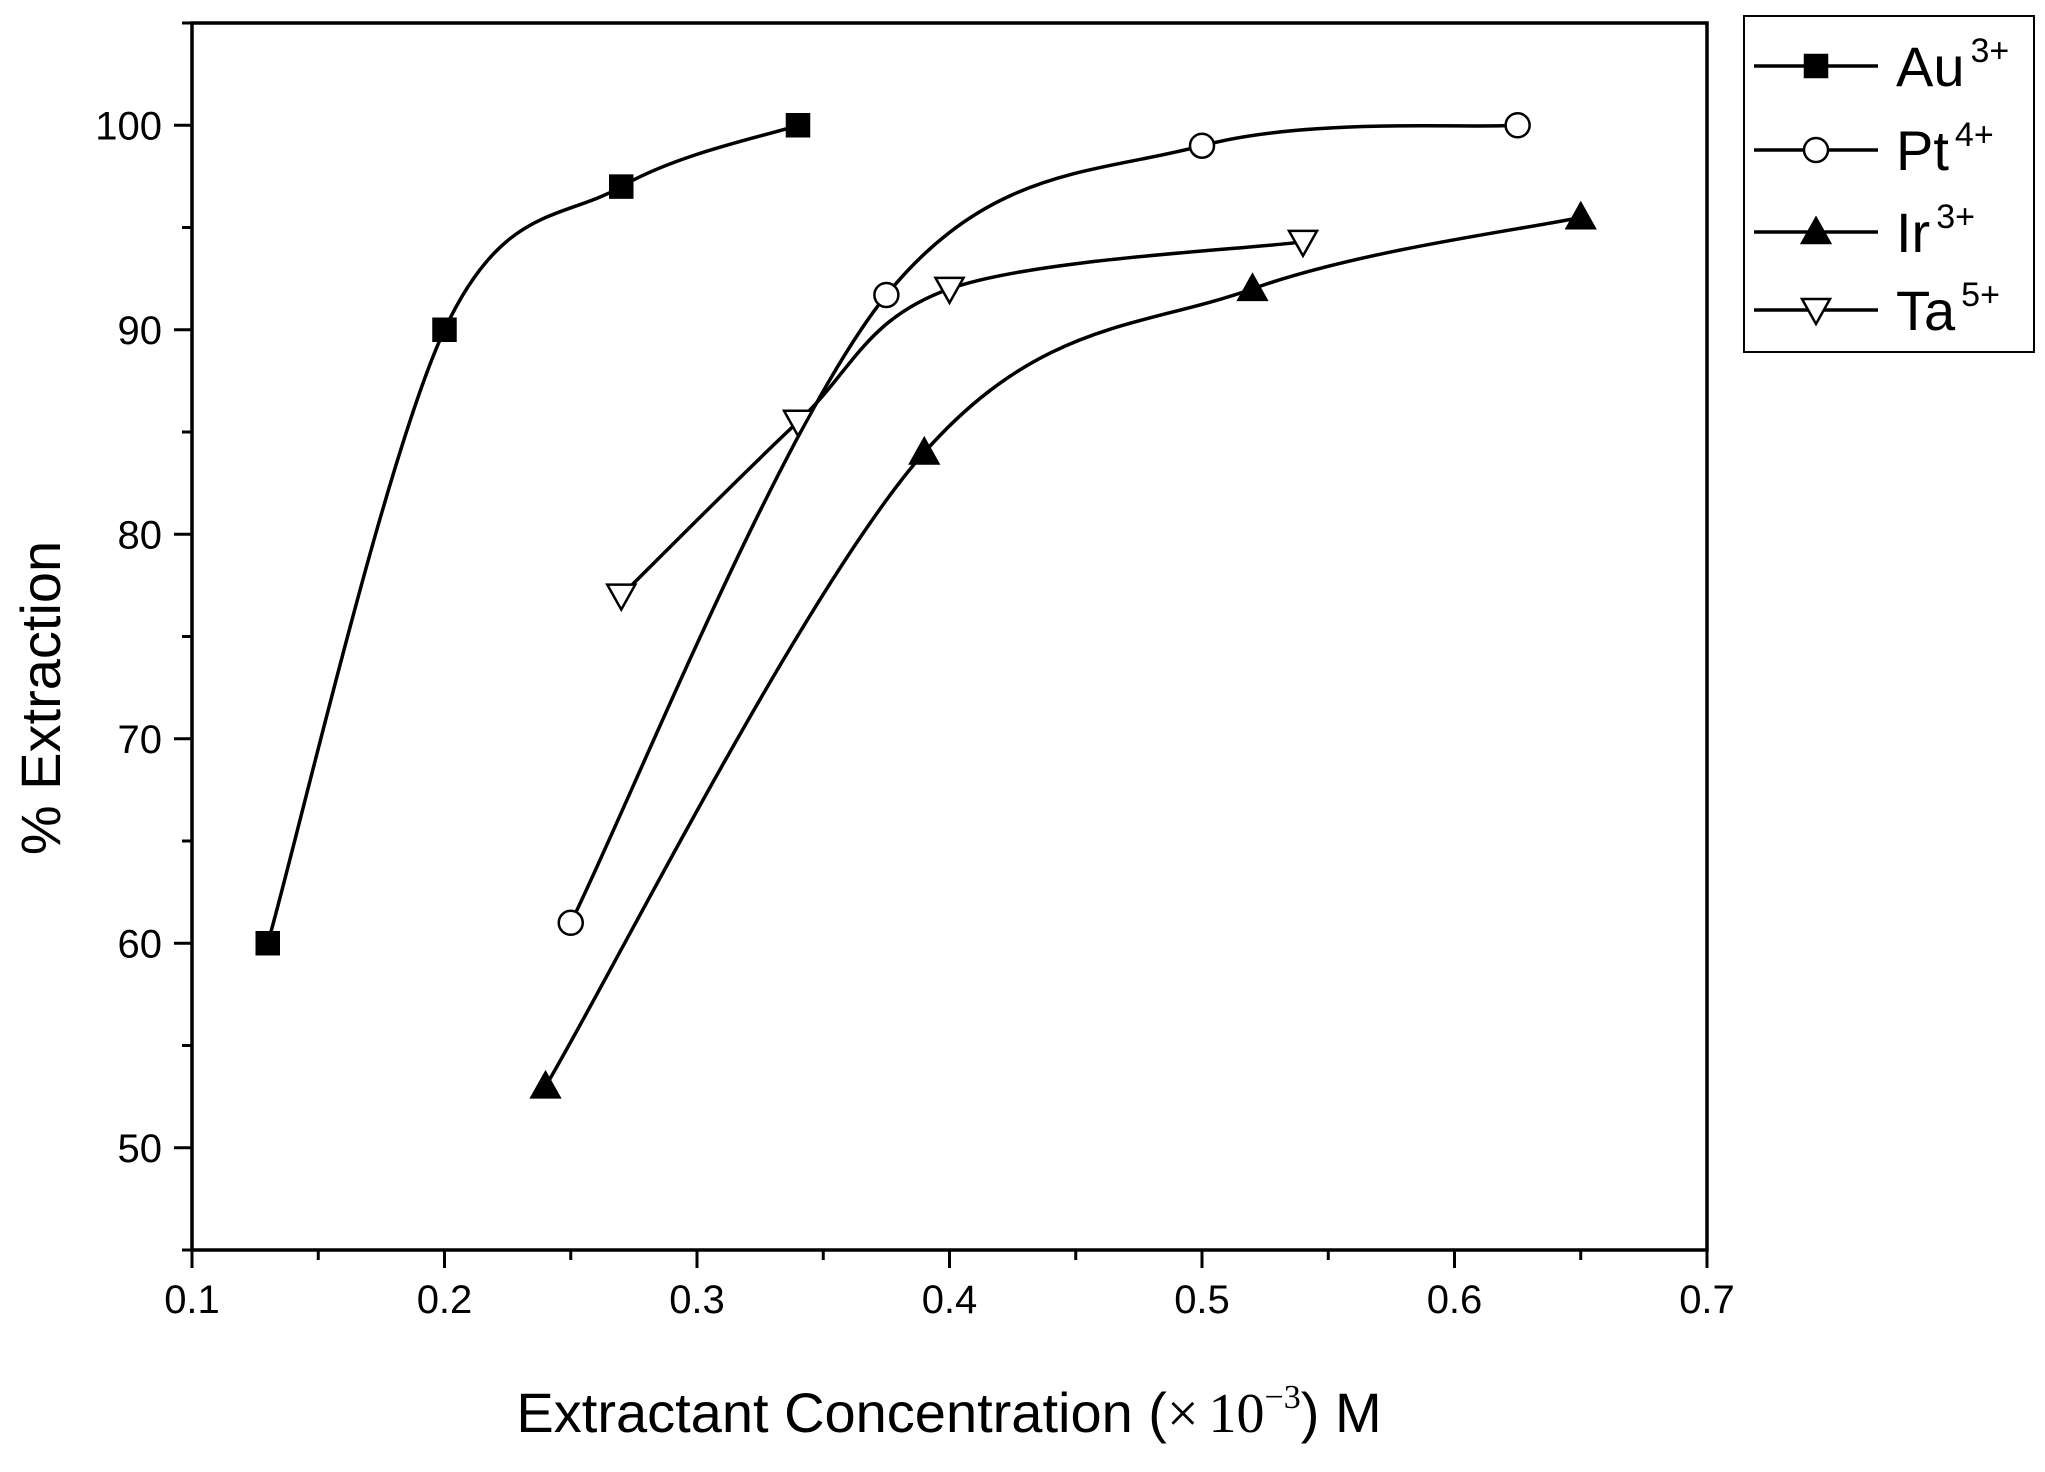  What do you see at coordinates (1707, 1300) in the screenshot?
I see `x-tick-label: 0.7` at bounding box center [1707, 1300].